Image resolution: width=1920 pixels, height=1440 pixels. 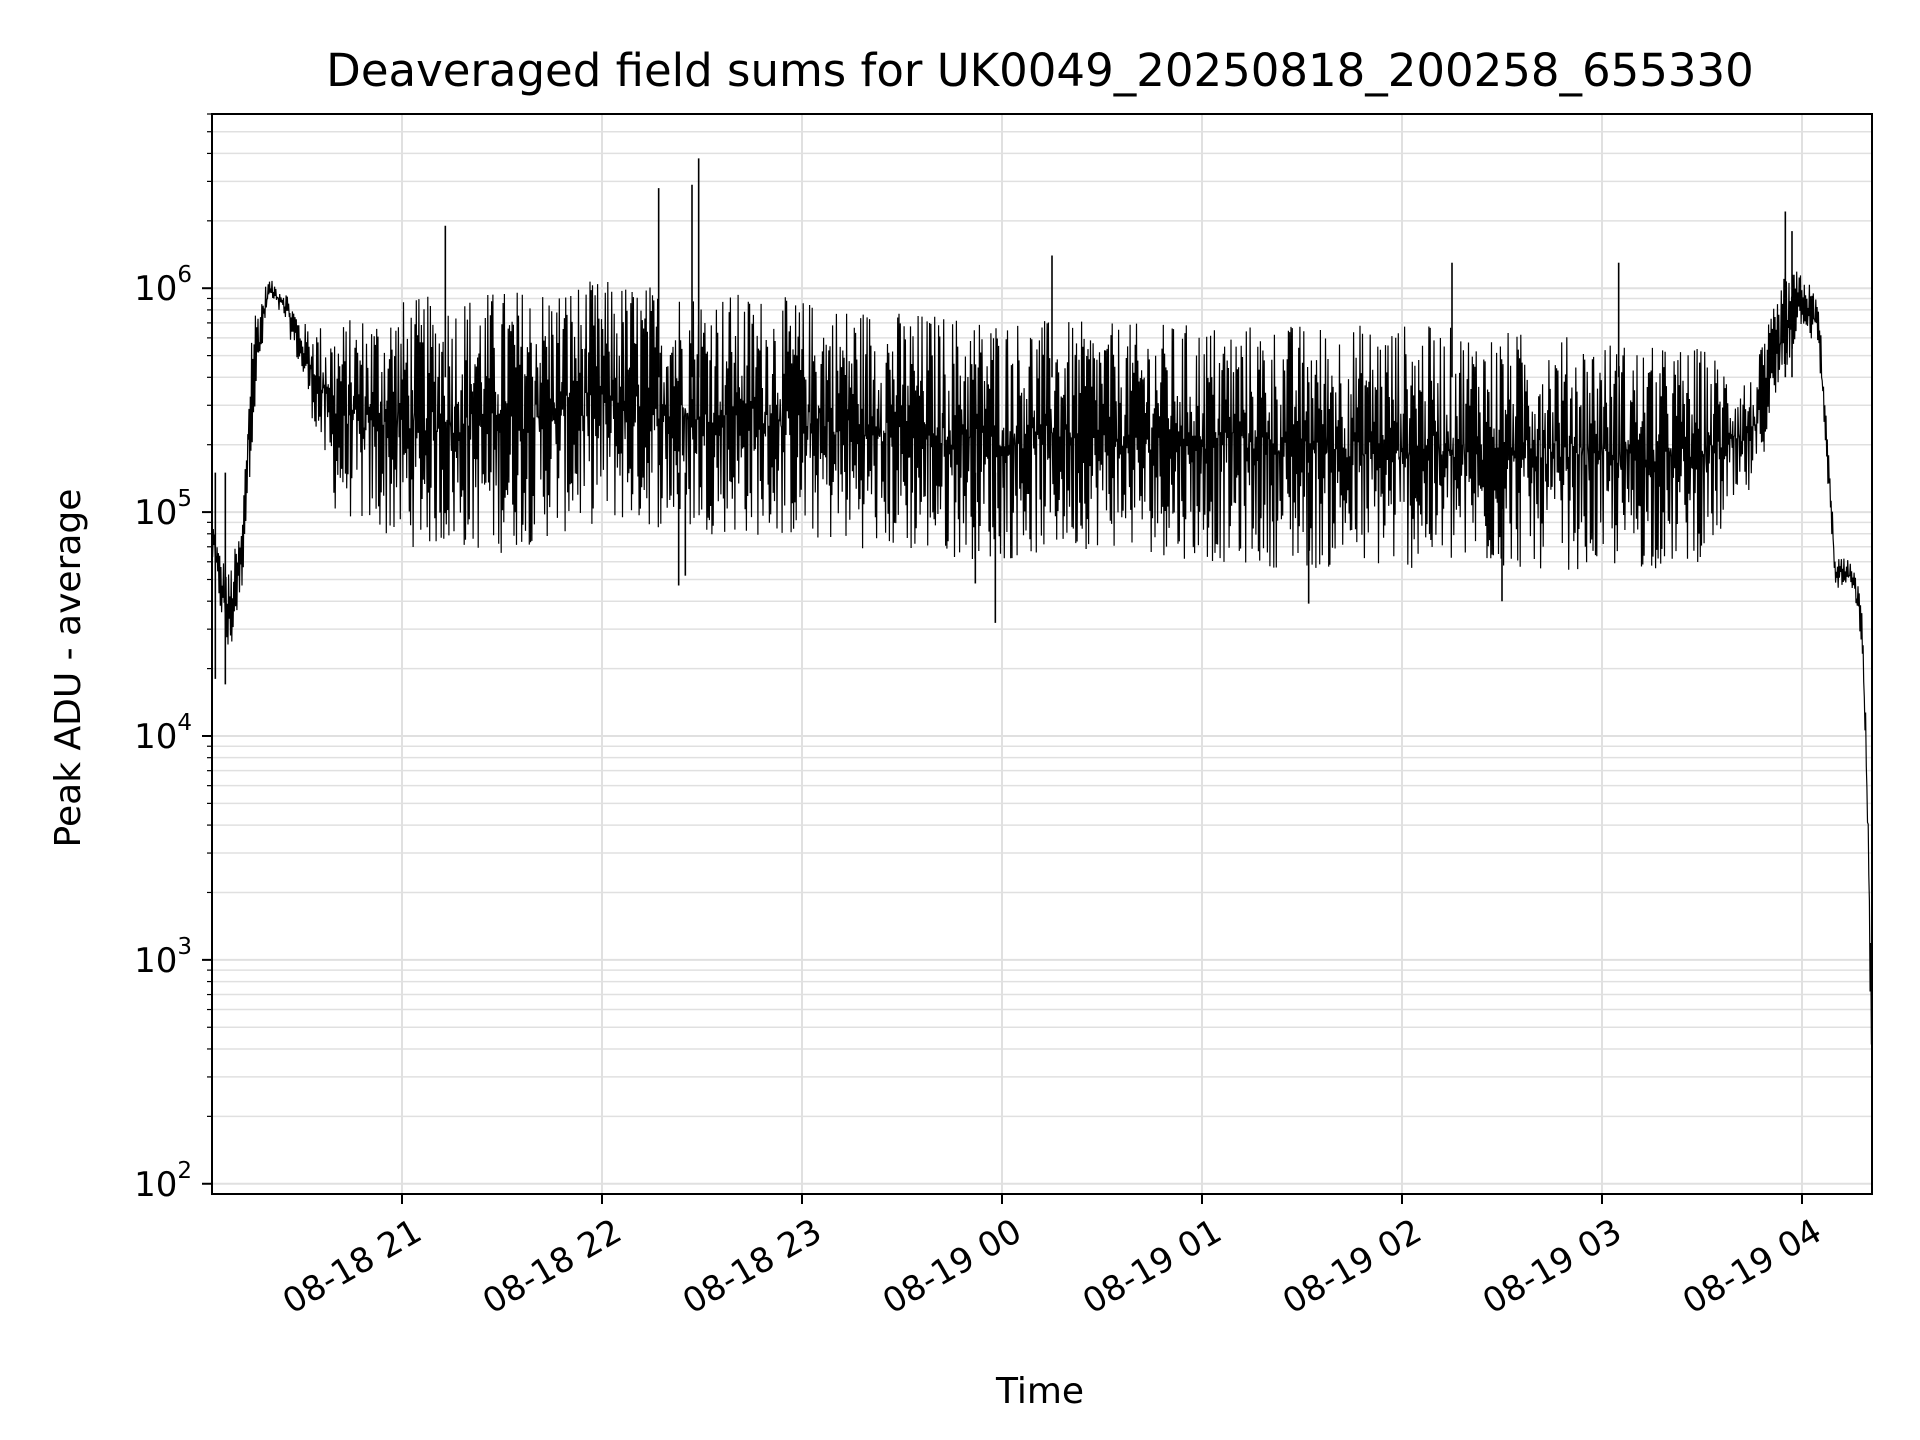 What do you see at coordinates (68, 668) in the screenshot?
I see `y-axis-title: Peak ADU - average` at bounding box center [68, 668].